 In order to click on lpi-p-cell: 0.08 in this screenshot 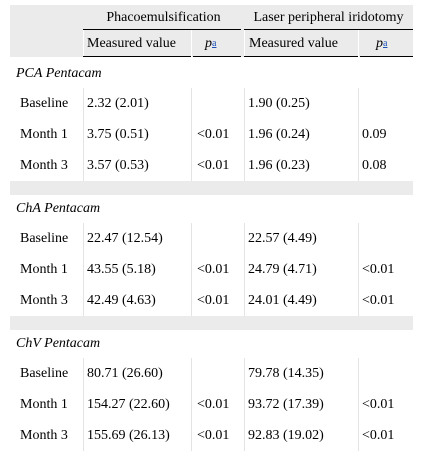, I will do `click(374, 165)`.